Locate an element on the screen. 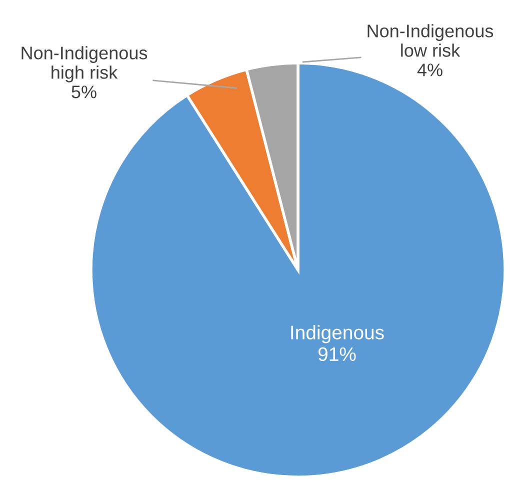 Image resolution: width=510 pixels, height=489 pixels. data-label: 91% is located at coordinates (337, 354).